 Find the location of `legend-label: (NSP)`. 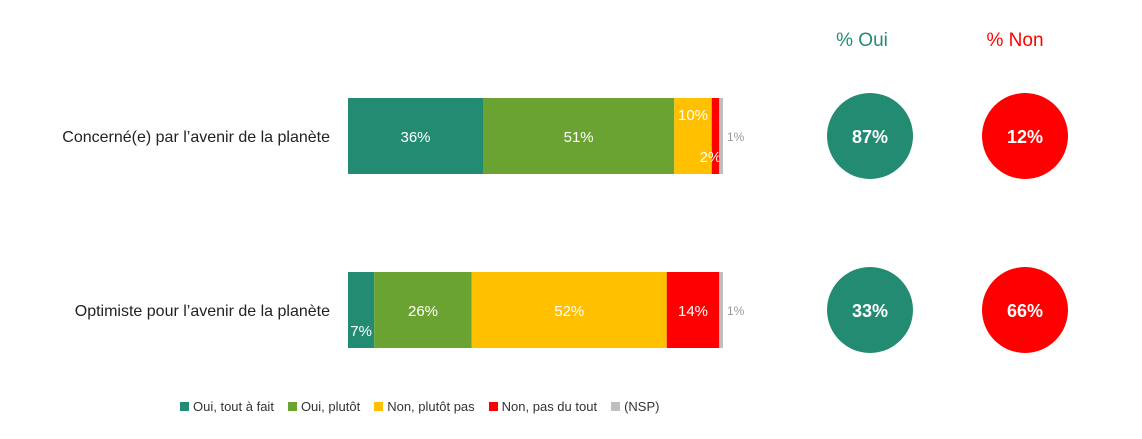

legend-label: (NSP) is located at coordinates (642, 406).